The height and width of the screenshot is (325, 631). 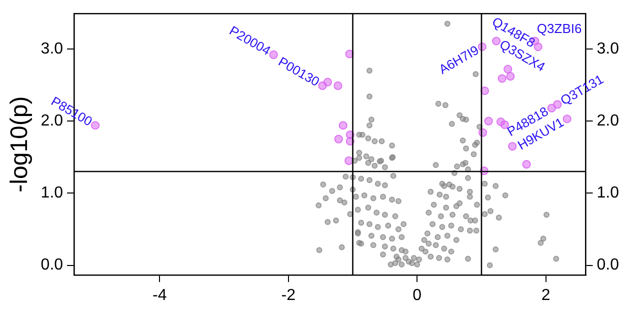 I want to click on y2-tick-label: 3.0, so click(x=608, y=49).